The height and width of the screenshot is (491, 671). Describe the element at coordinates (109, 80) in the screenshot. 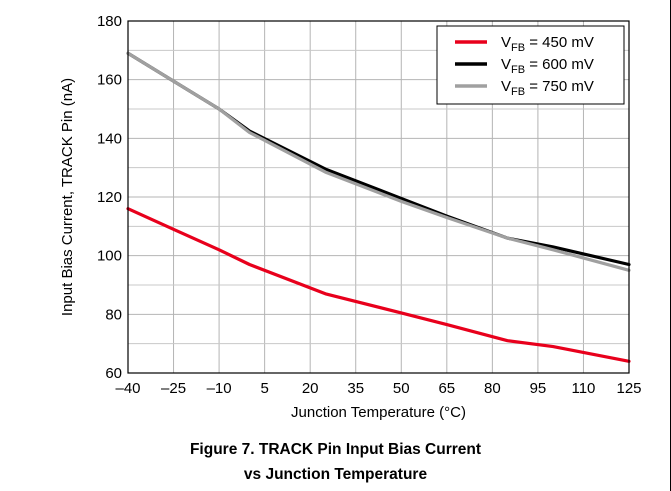

I see `y-tick-label: 160` at that location.